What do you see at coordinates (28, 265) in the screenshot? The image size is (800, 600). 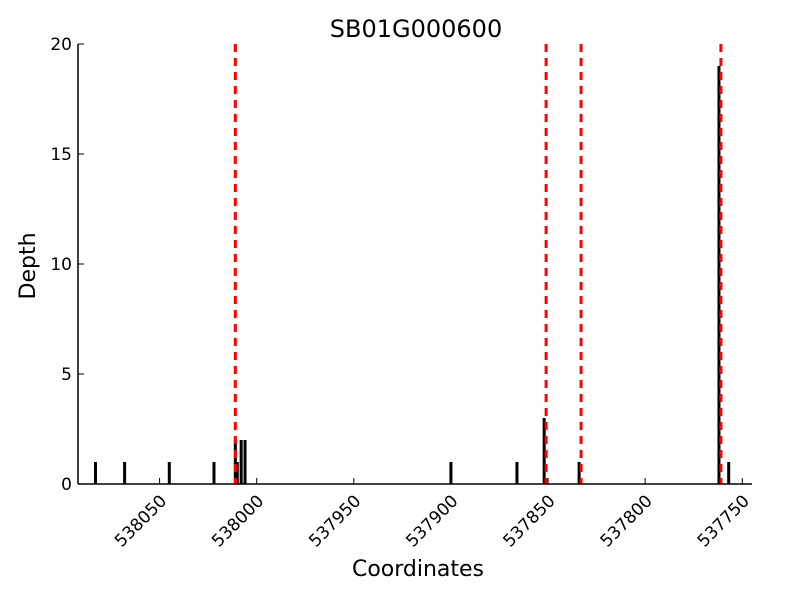 I see `y-axis-label: Depth` at bounding box center [28, 265].